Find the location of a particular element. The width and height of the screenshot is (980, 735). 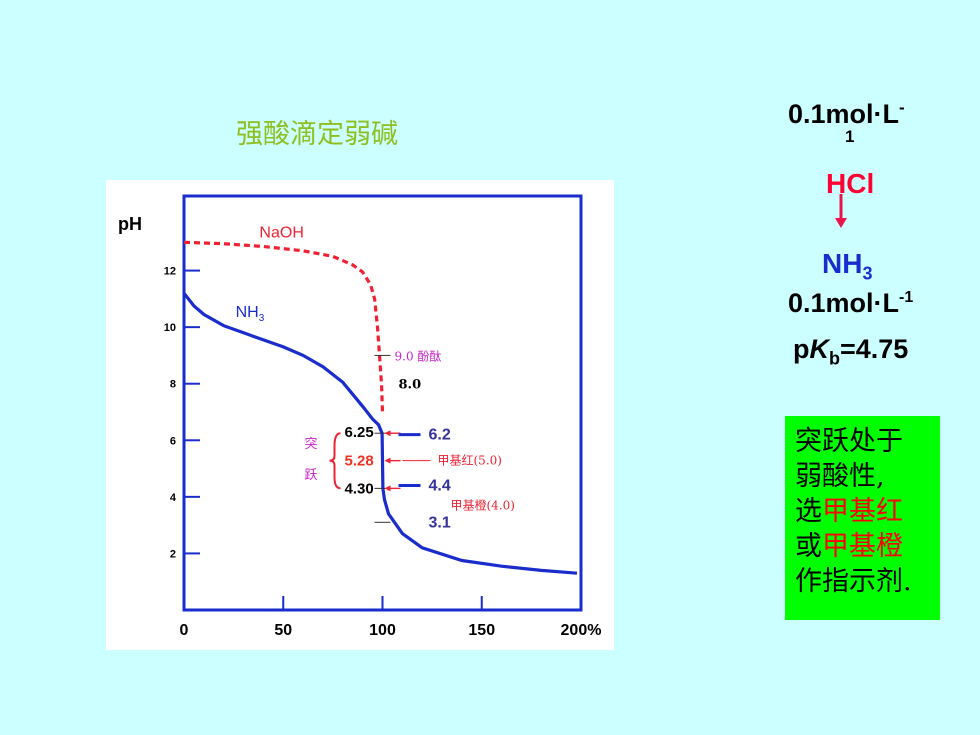

titrant-name: HCl is located at coordinates (850, 183).